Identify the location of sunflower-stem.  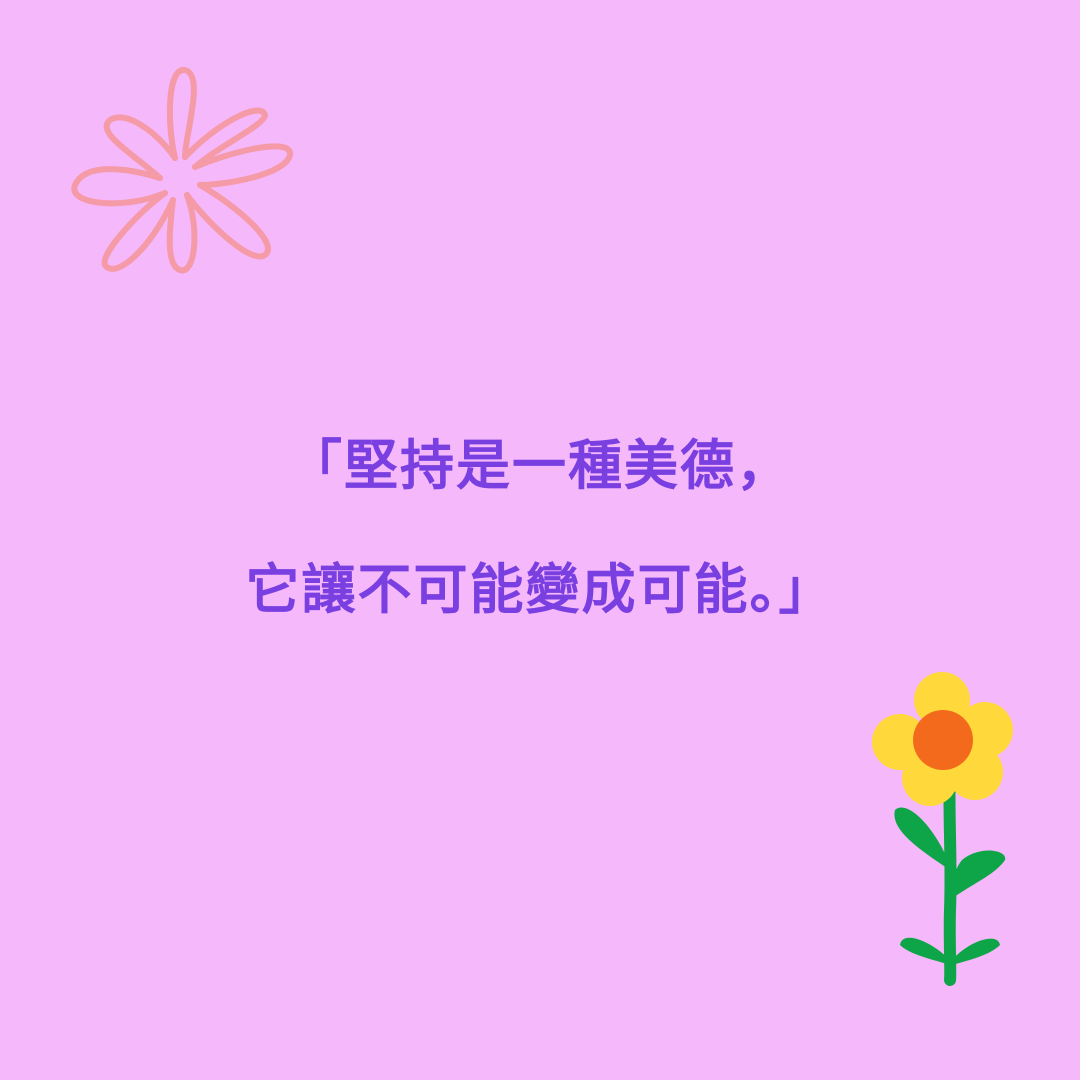
(950, 875).